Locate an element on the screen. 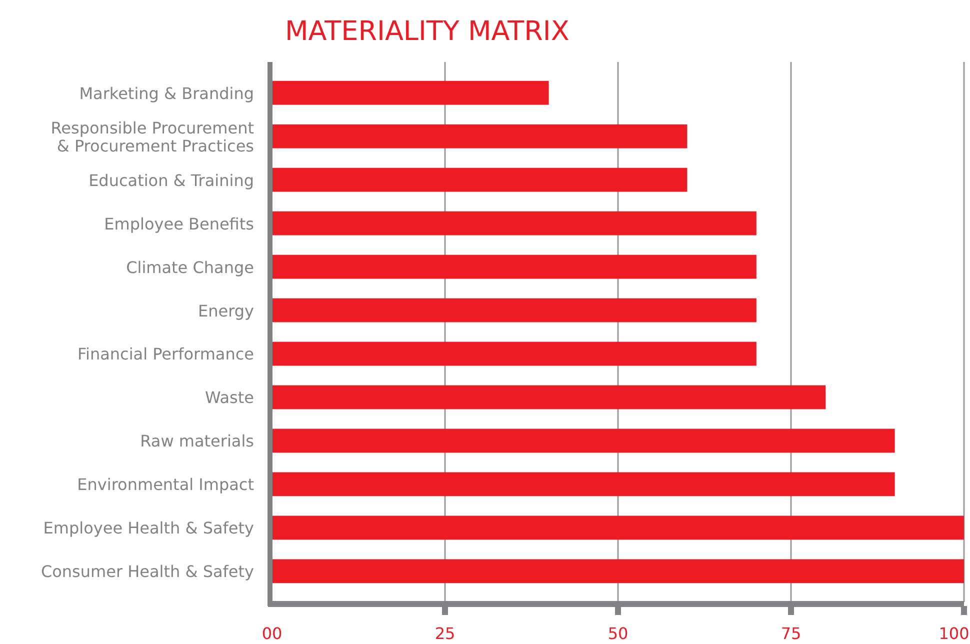  y-tick-label: Environmental Impact is located at coordinates (165, 484).